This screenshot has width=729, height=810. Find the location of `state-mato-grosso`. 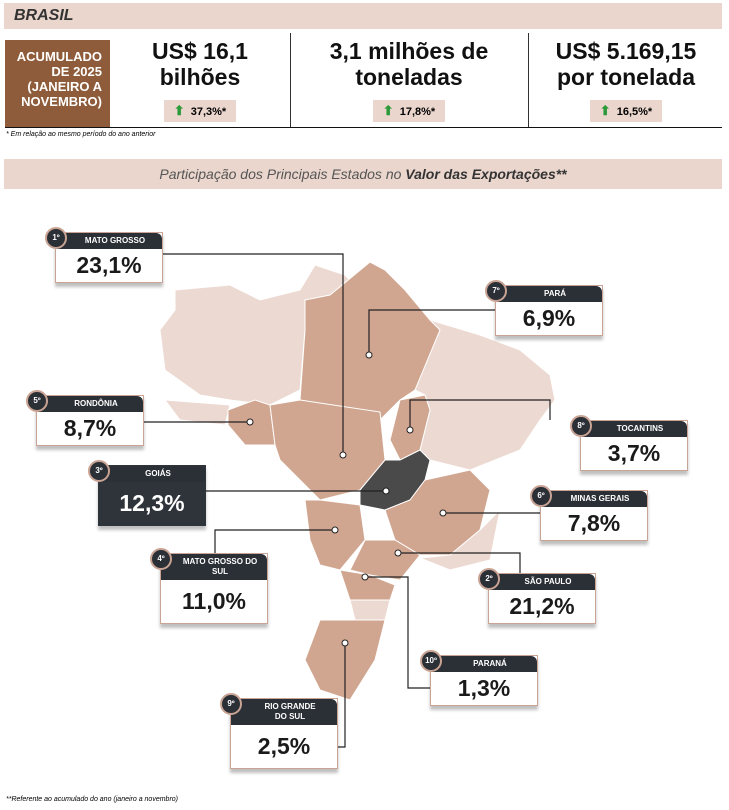

state-mato-grosso is located at coordinates (327, 450).